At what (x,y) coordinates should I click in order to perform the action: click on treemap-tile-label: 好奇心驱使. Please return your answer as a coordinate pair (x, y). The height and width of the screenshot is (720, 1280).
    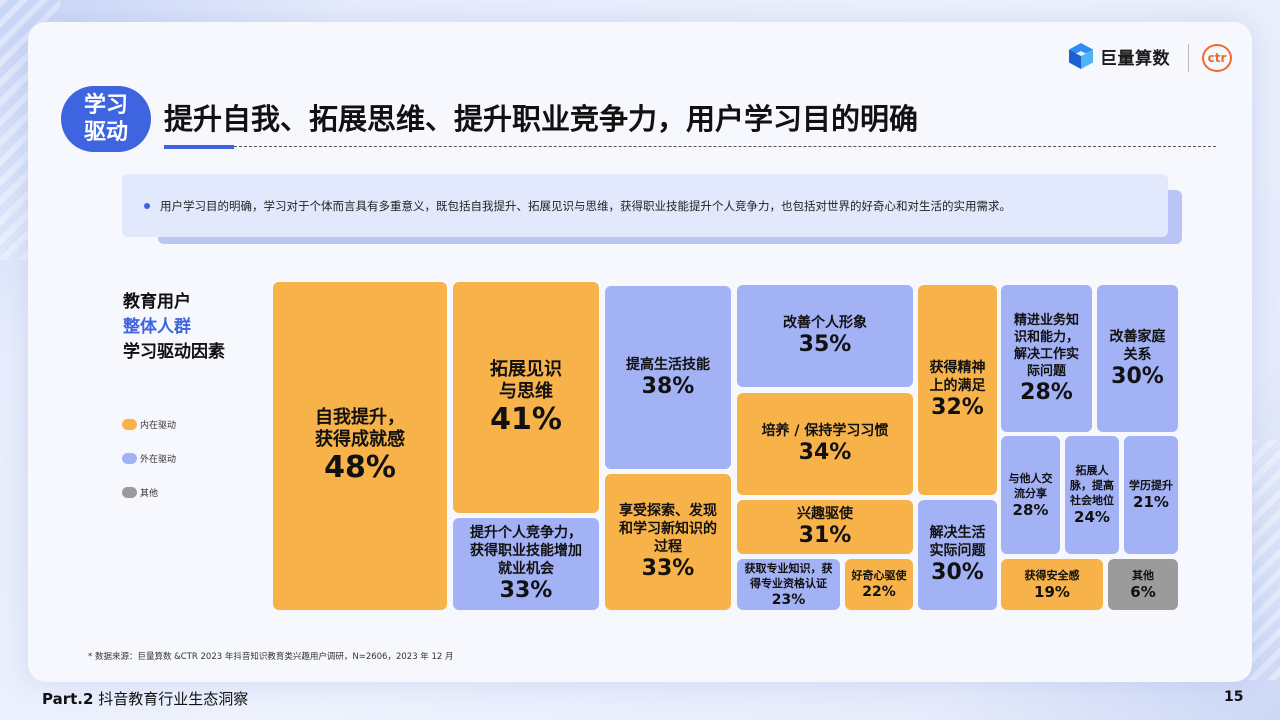
    Looking at the image, I should click on (879, 575).